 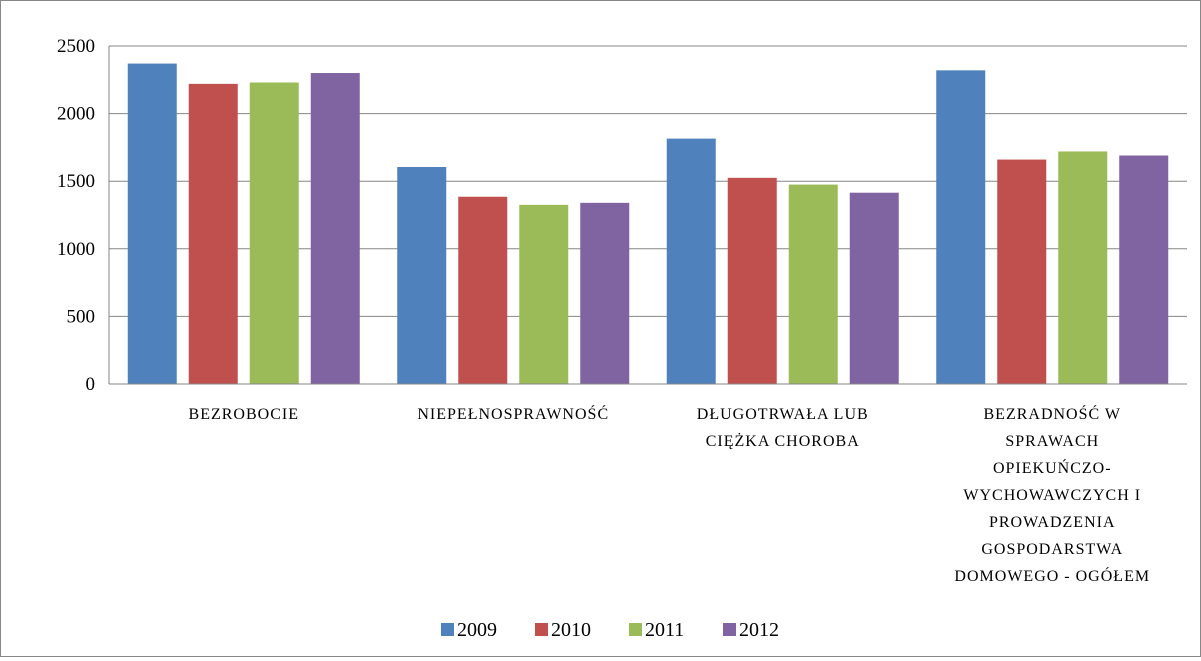 I want to click on category-label: SPRAWACH, so click(x=1052, y=441).